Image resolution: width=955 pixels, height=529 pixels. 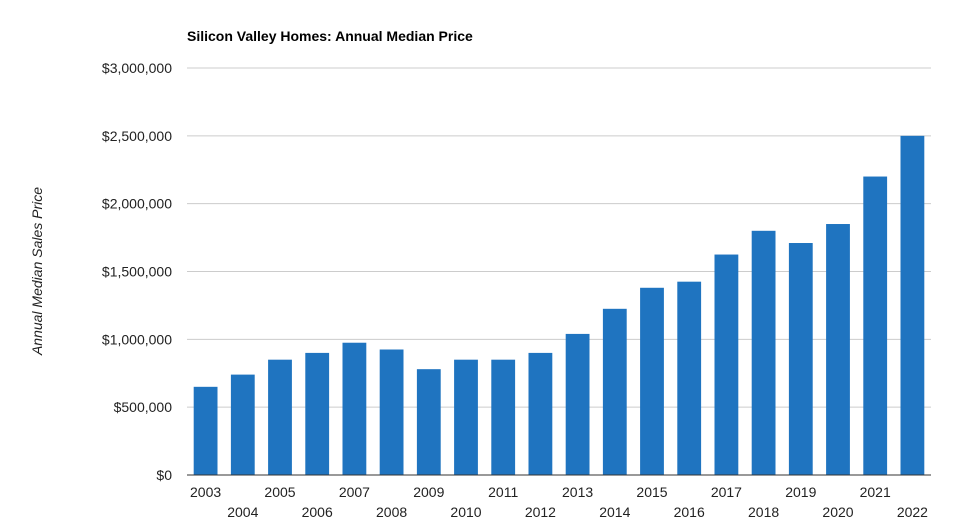 What do you see at coordinates (279, 492) in the screenshot?
I see `x-tick-label: 2005` at bounding box center [279, 492].